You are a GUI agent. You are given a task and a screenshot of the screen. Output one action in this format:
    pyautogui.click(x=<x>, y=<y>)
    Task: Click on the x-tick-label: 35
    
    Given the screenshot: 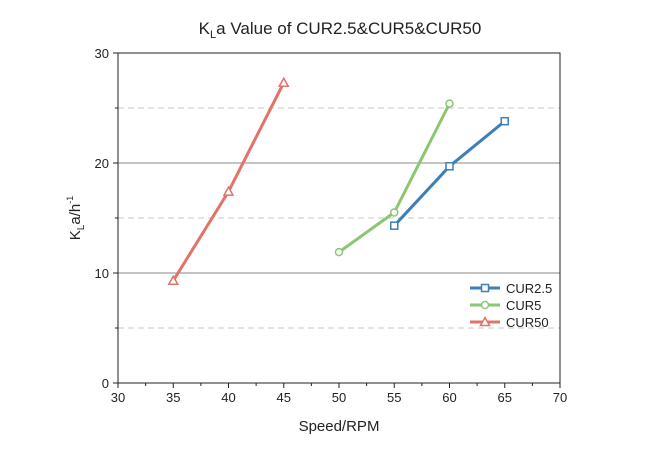 What is the action you would take?
    pyautogui.click(x=173, y=397)
    